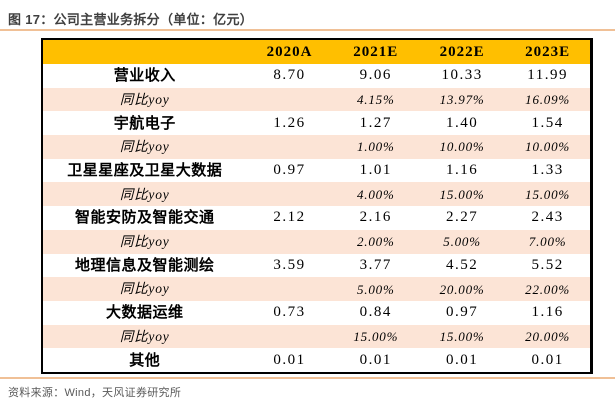 The width and height of the screenshot is (615, 403). I want to click on table-row-aerospace-electronics: 宇航电子 1.26 1.27 1.40 1.54, so click(317, 123).